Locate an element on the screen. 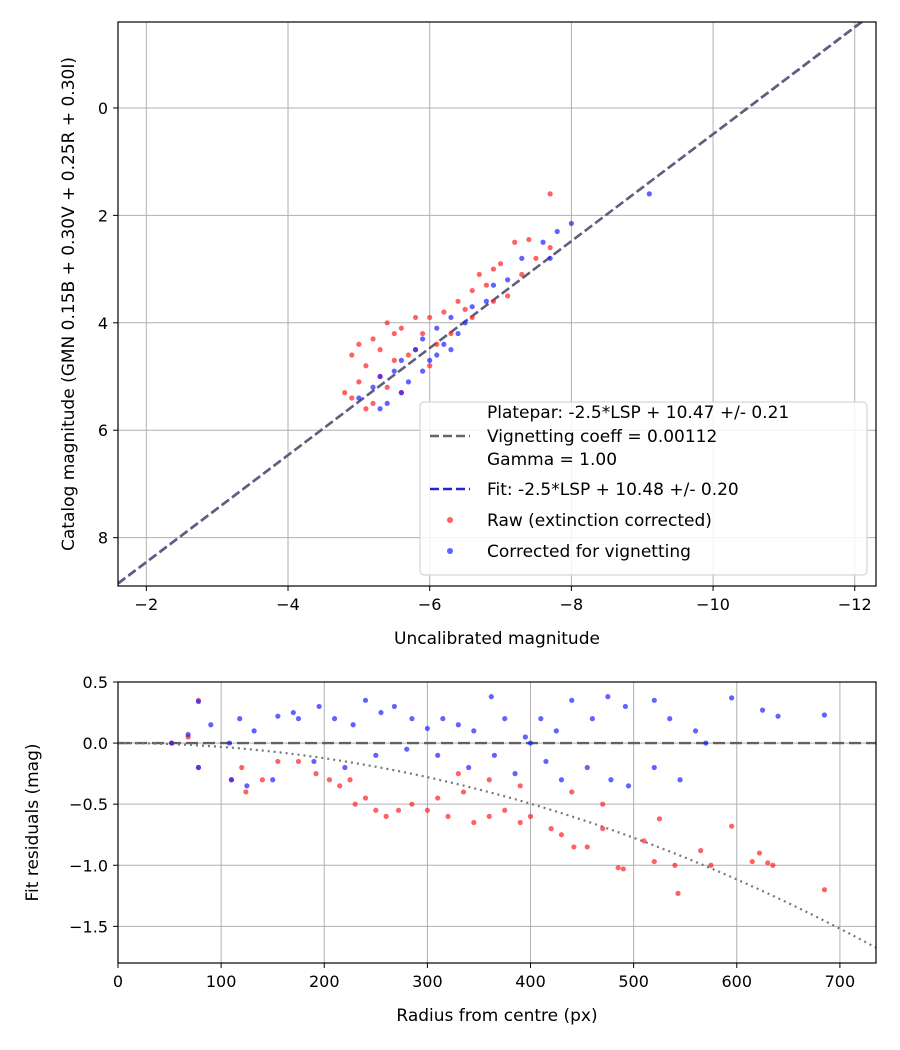 The height and width of the screenshot is (1050, 900). y-tick-label: −0.5 is located at coordinates (88, 804).